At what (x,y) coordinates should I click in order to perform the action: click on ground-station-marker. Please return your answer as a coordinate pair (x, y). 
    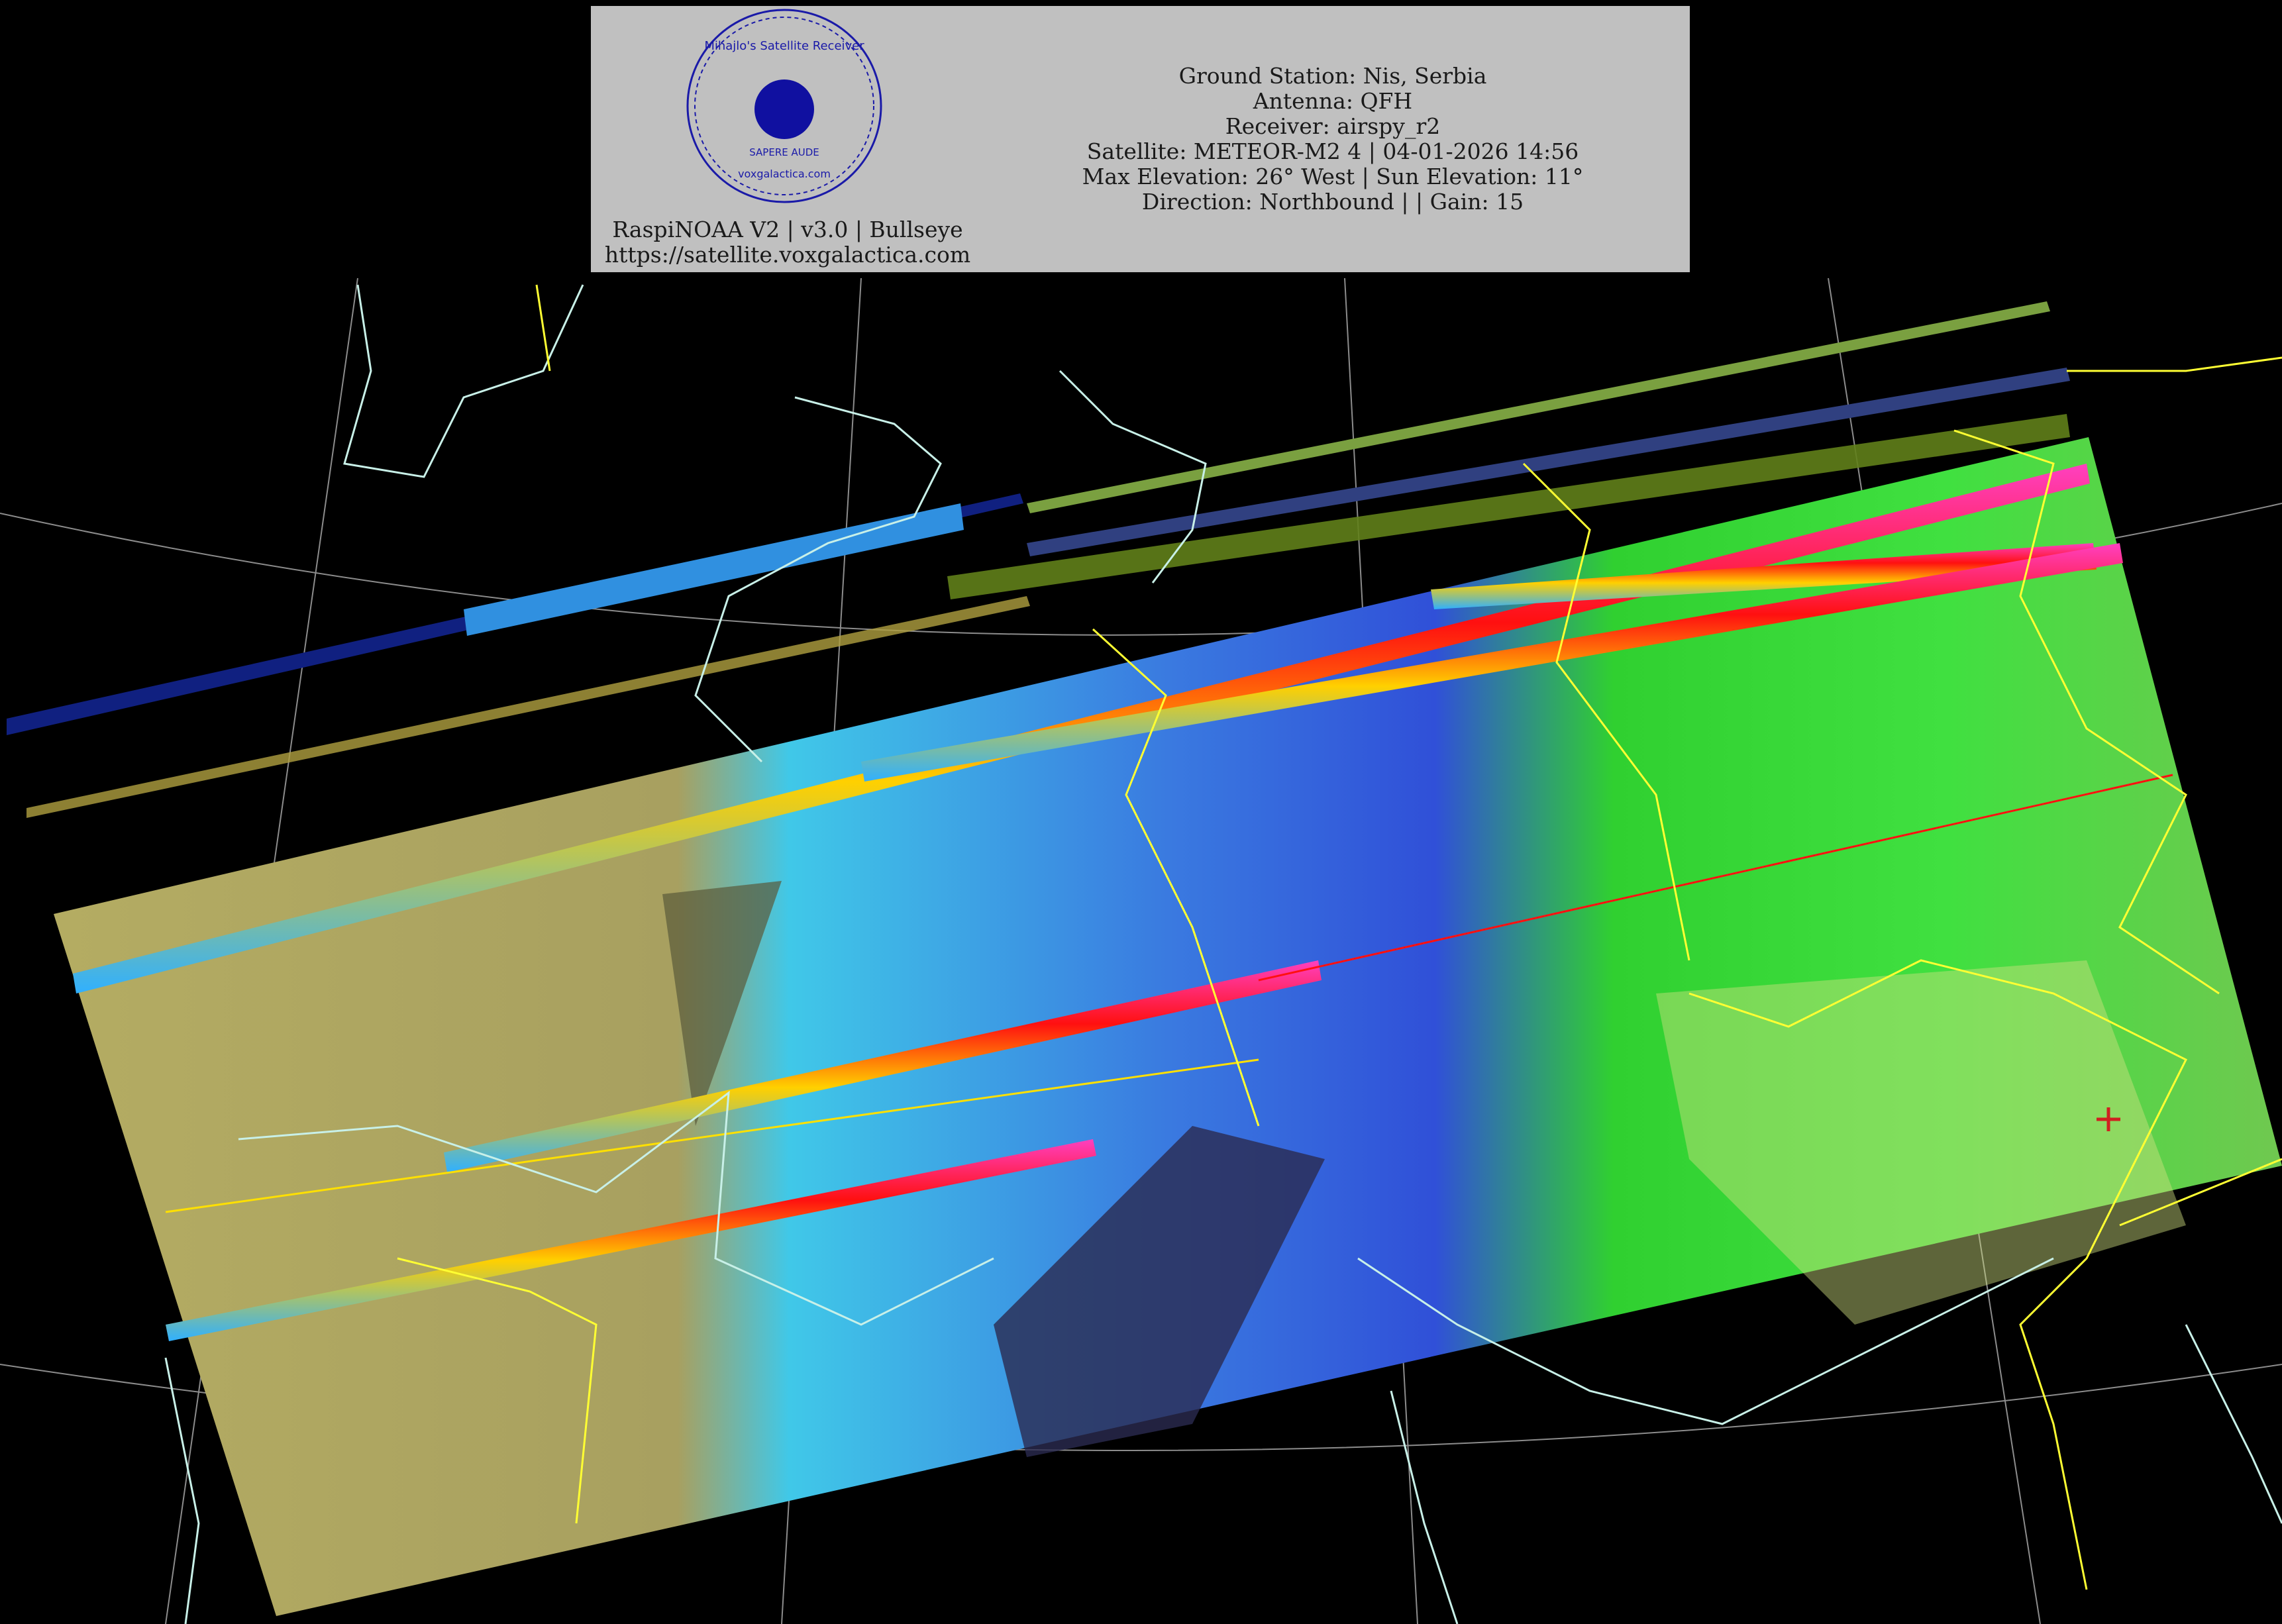
    Looking at the image, I should click on (2108, 1119).